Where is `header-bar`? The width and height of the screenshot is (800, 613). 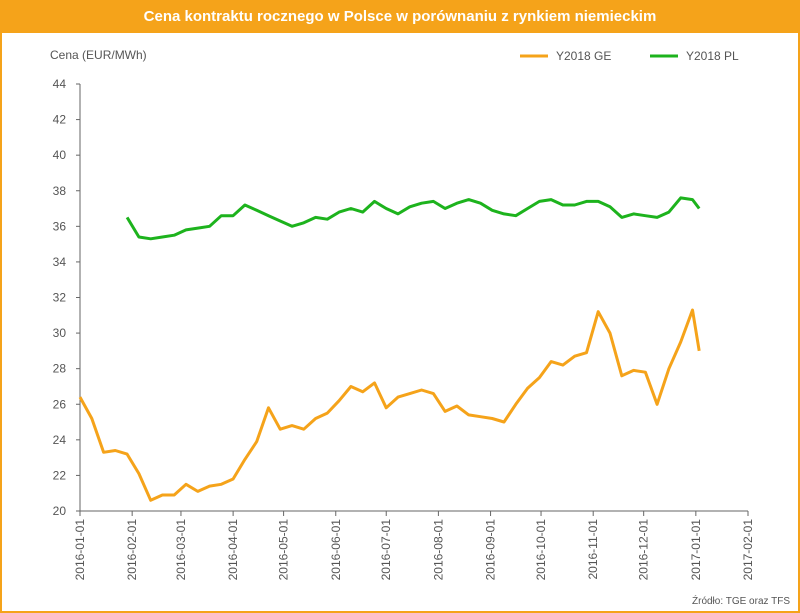
header-bar is located at coordinates (400, 16).